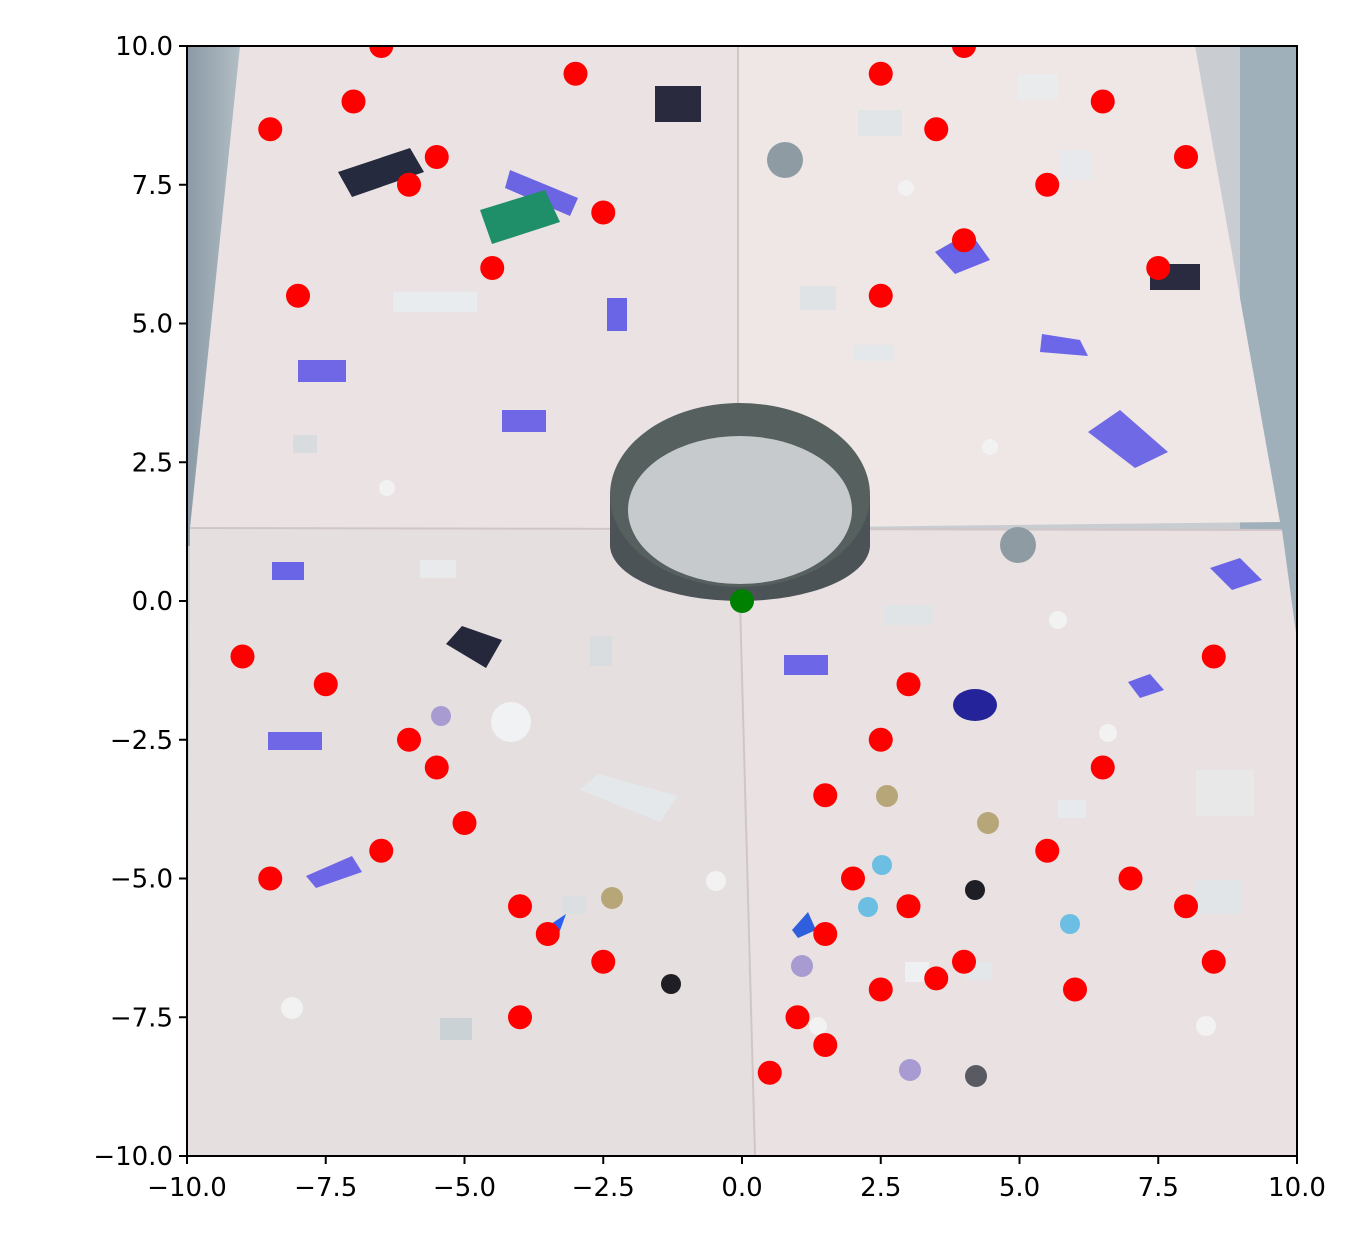  I want to click on y-tick-label-3: 2.5, so click(152, 463).